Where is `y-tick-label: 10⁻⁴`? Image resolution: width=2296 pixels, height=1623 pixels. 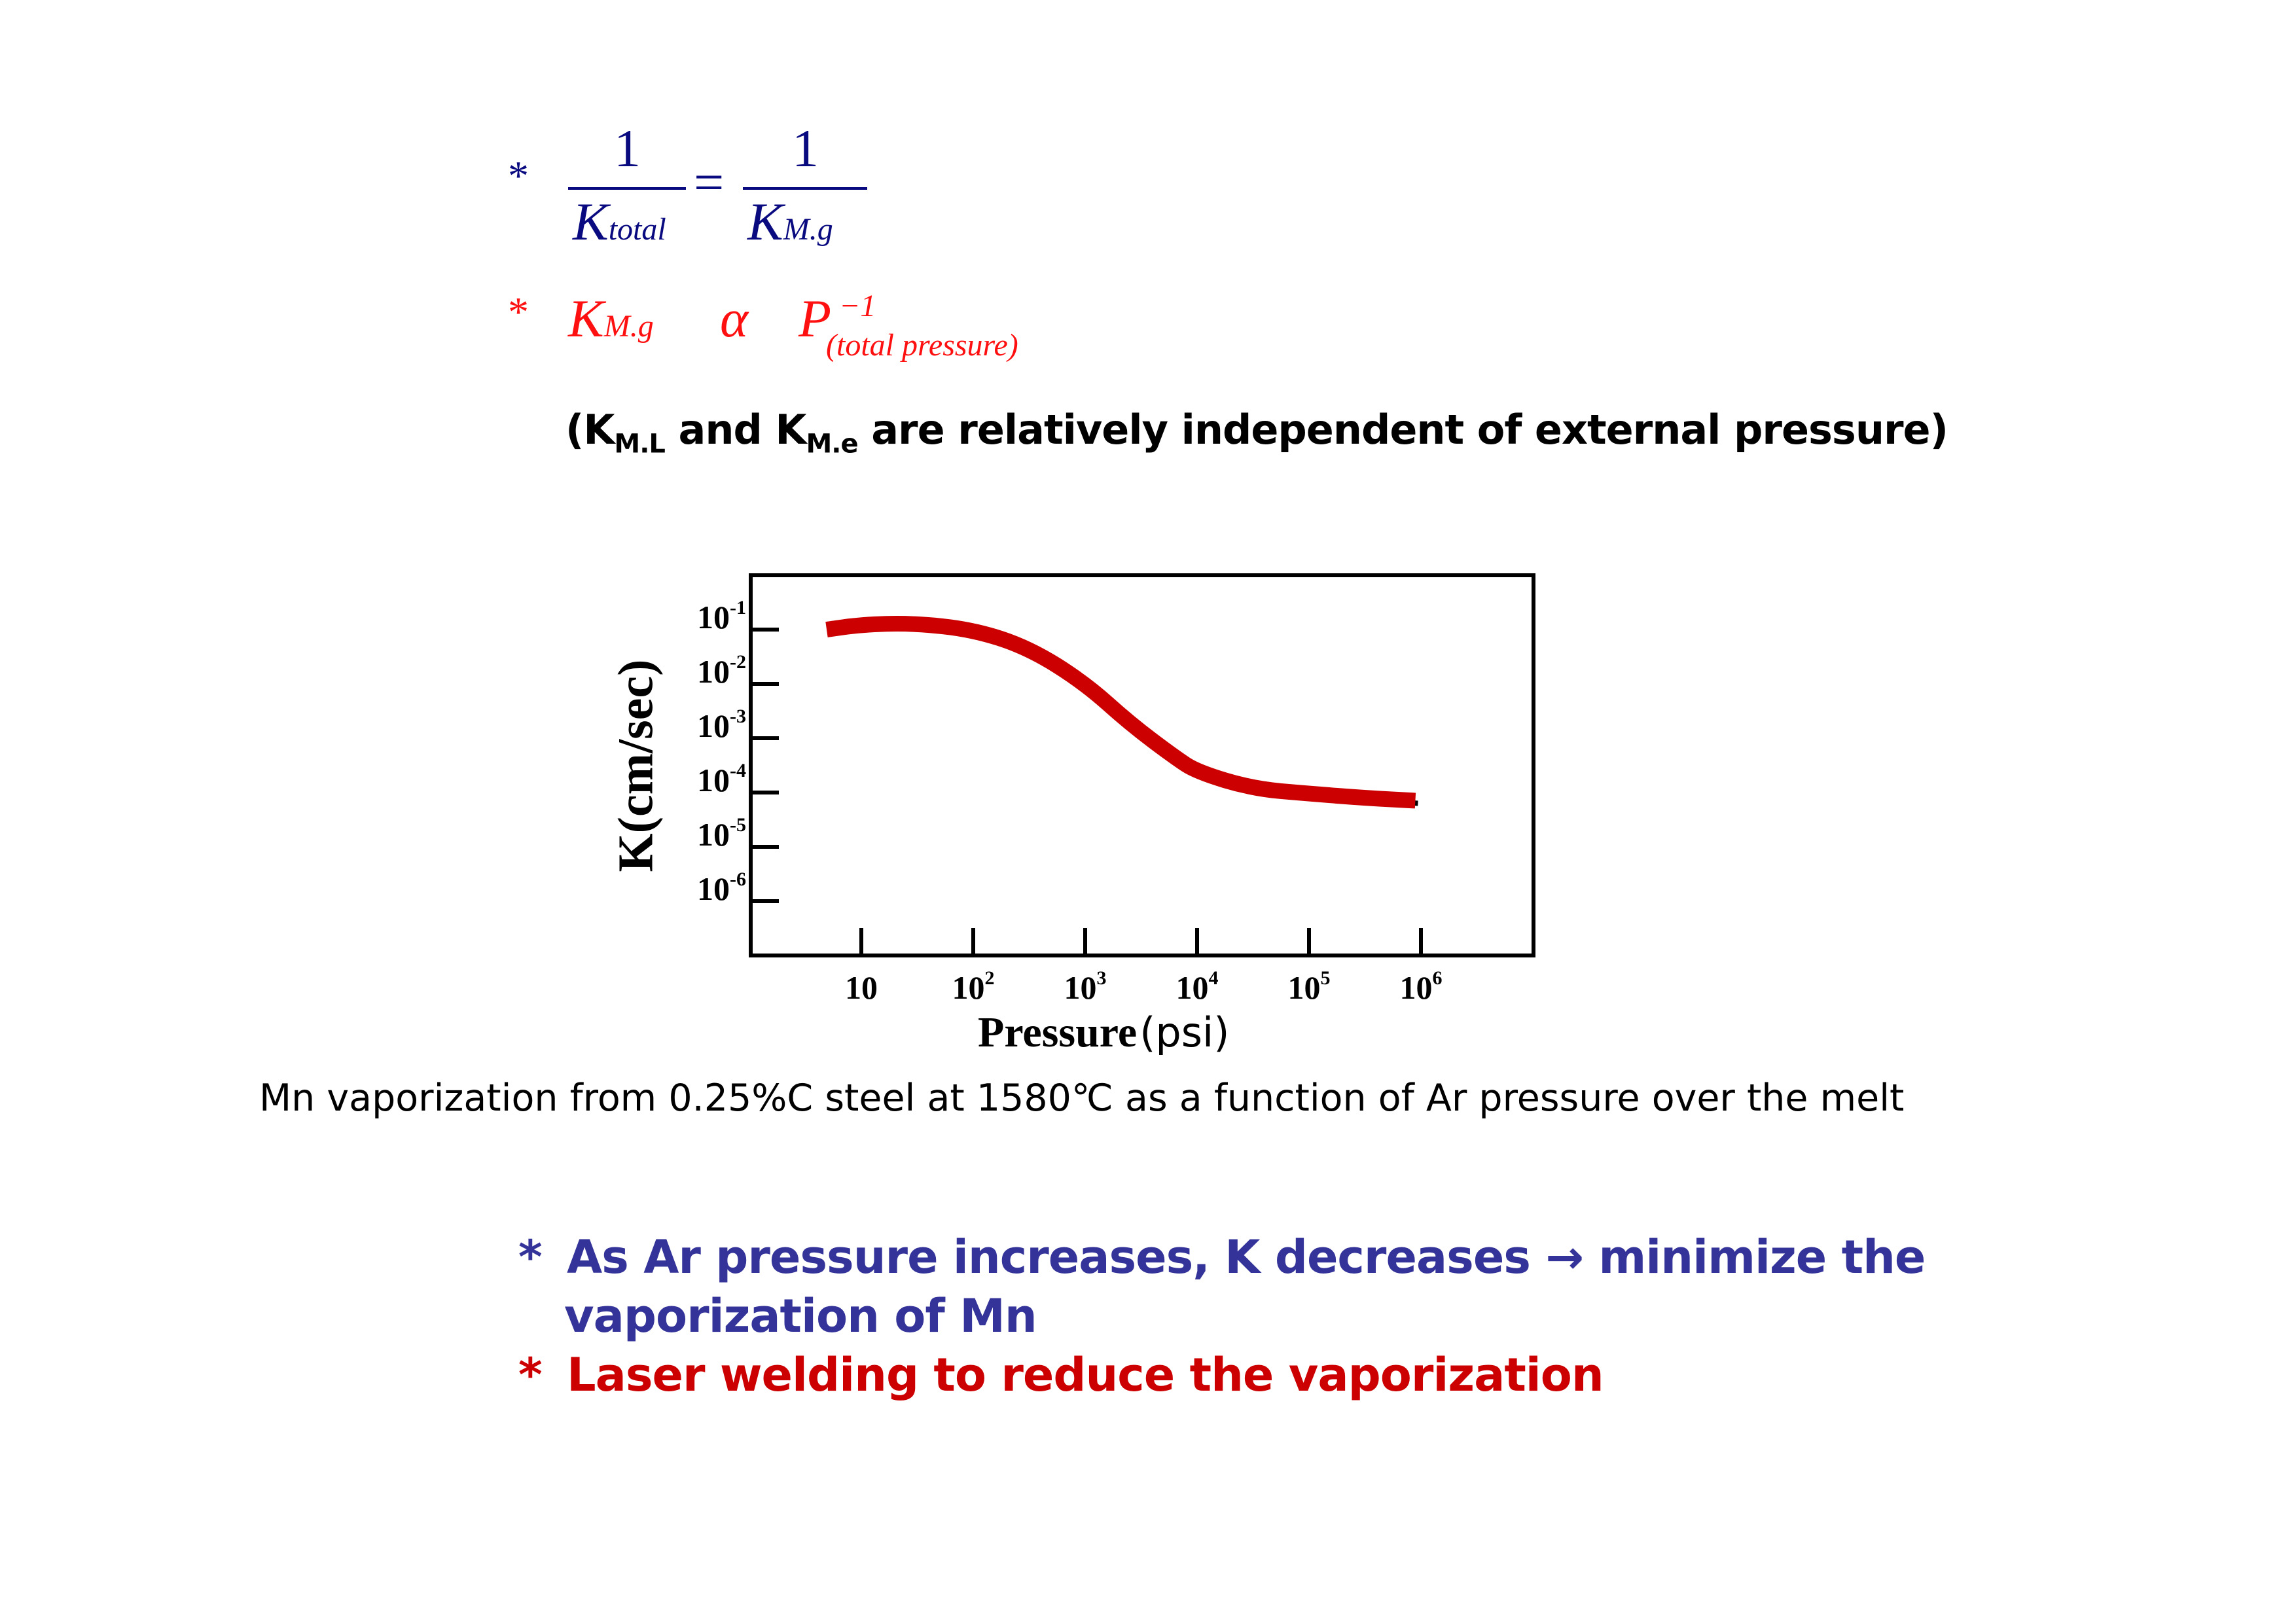
y-tick-label: 10⁻⁴ is located at coordinates (721, 779).